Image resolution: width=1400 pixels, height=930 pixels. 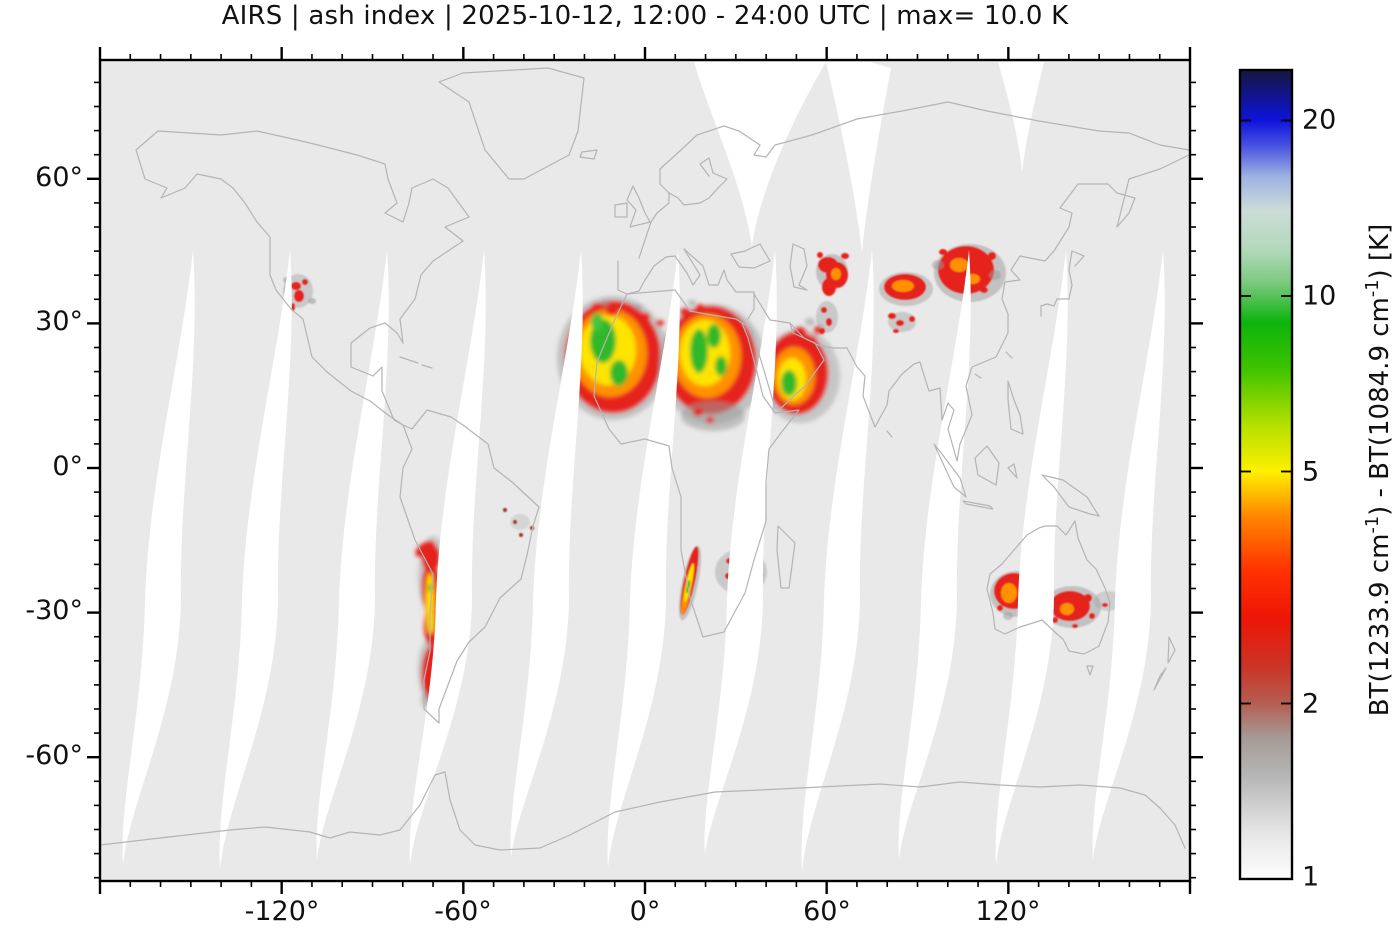 What do you see at coordinates (832, 274) in the screenshot?
I see `ash-patch-caucasus-caspian` at bounding box center [832, 274].